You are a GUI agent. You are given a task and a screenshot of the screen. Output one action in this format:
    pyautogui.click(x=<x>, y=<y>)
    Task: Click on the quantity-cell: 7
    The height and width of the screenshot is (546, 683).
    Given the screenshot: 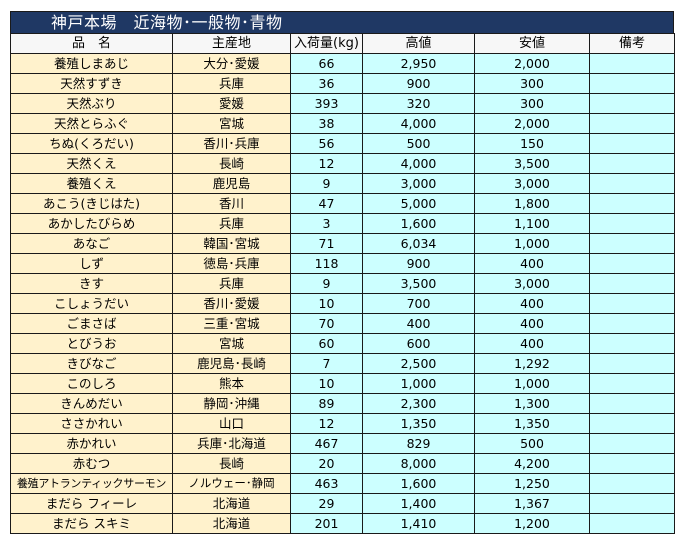 What is the action you would take?
    pyautogui.click(x=326, y=363)
    